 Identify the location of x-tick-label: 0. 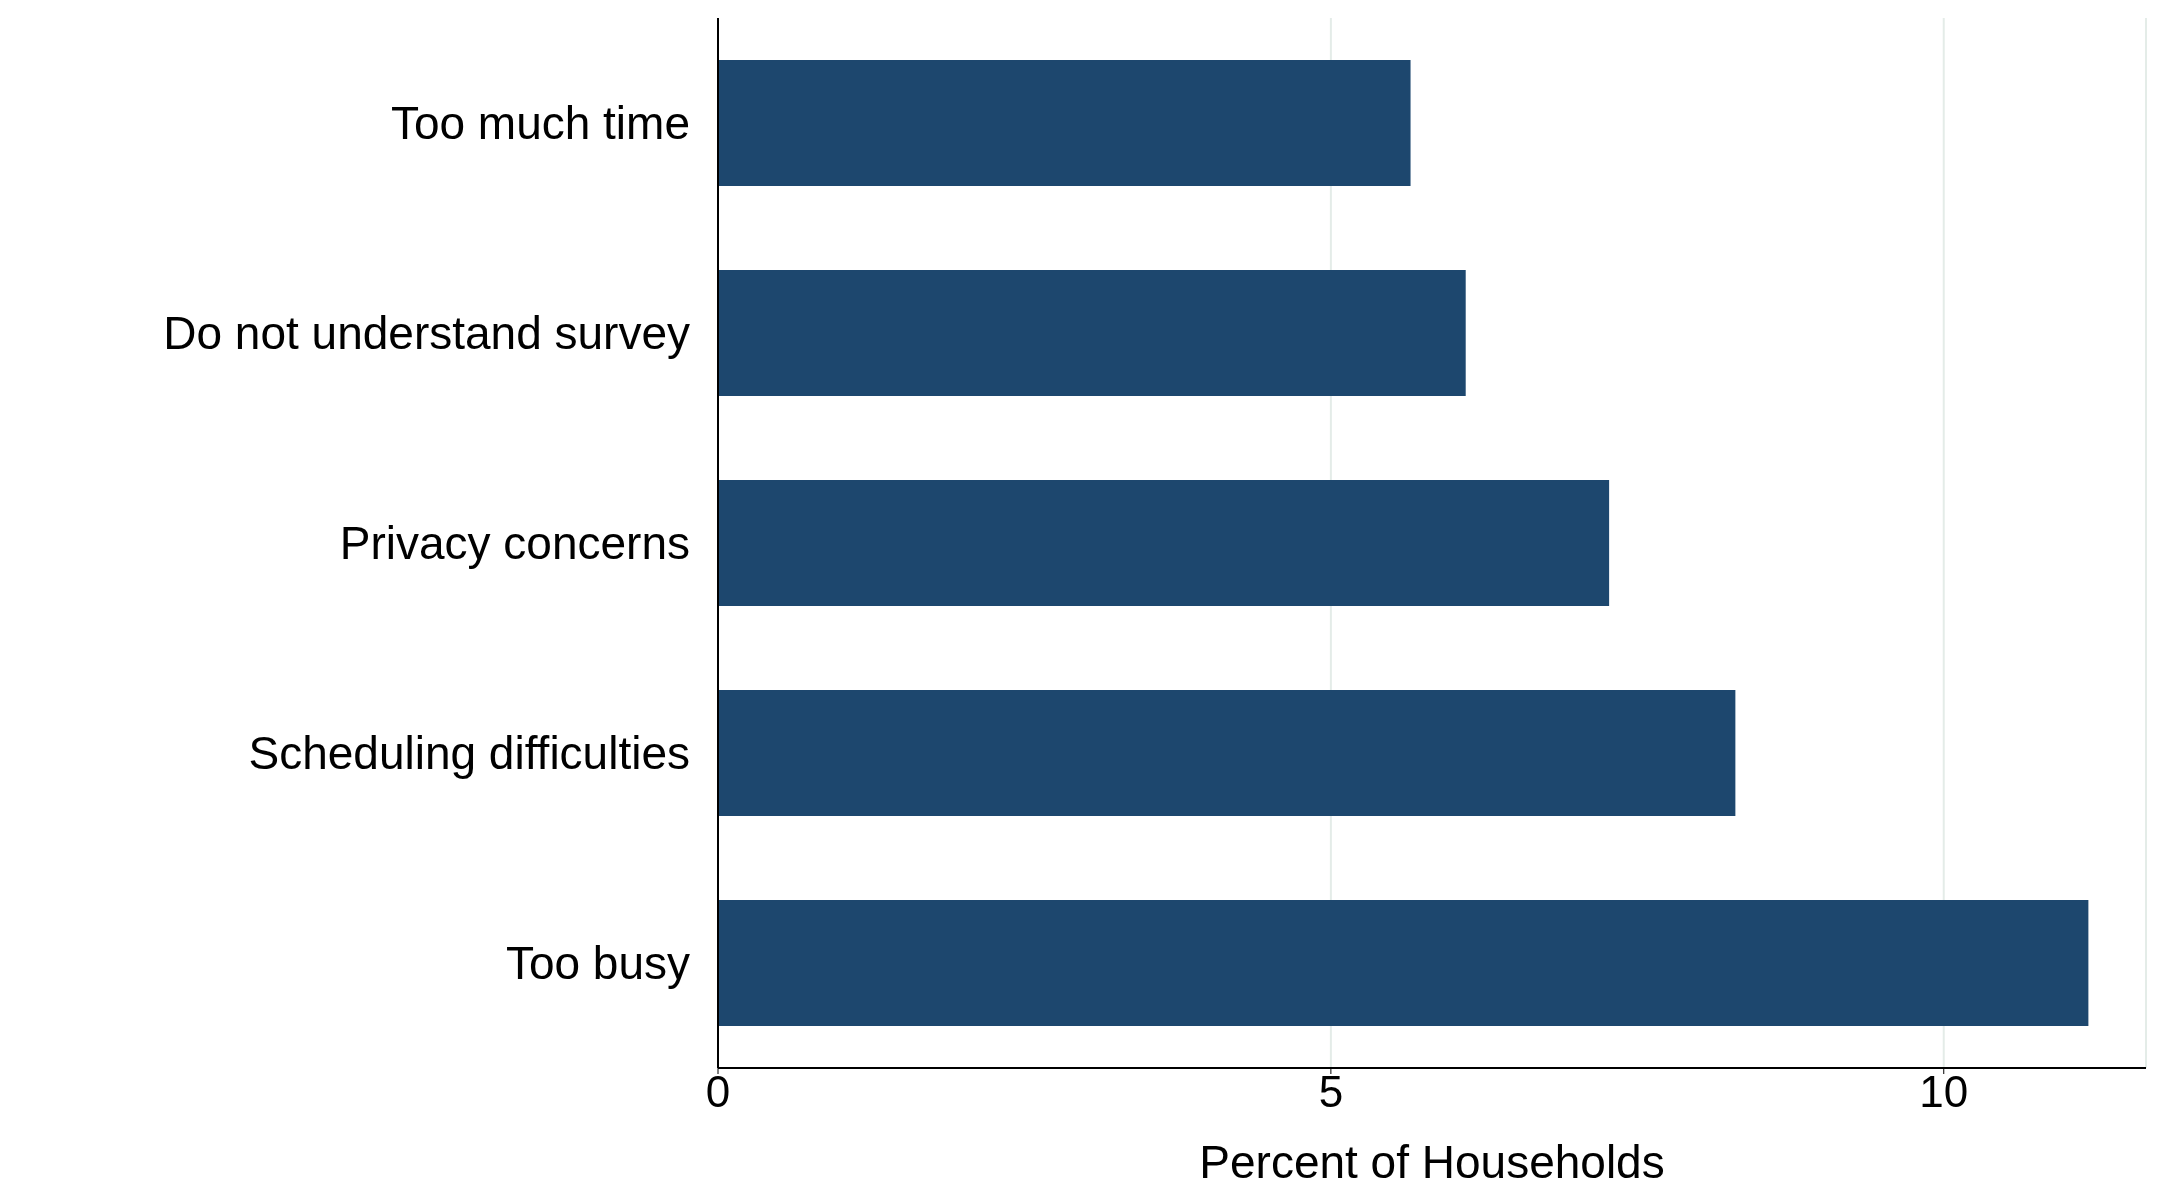
(718, 1092).